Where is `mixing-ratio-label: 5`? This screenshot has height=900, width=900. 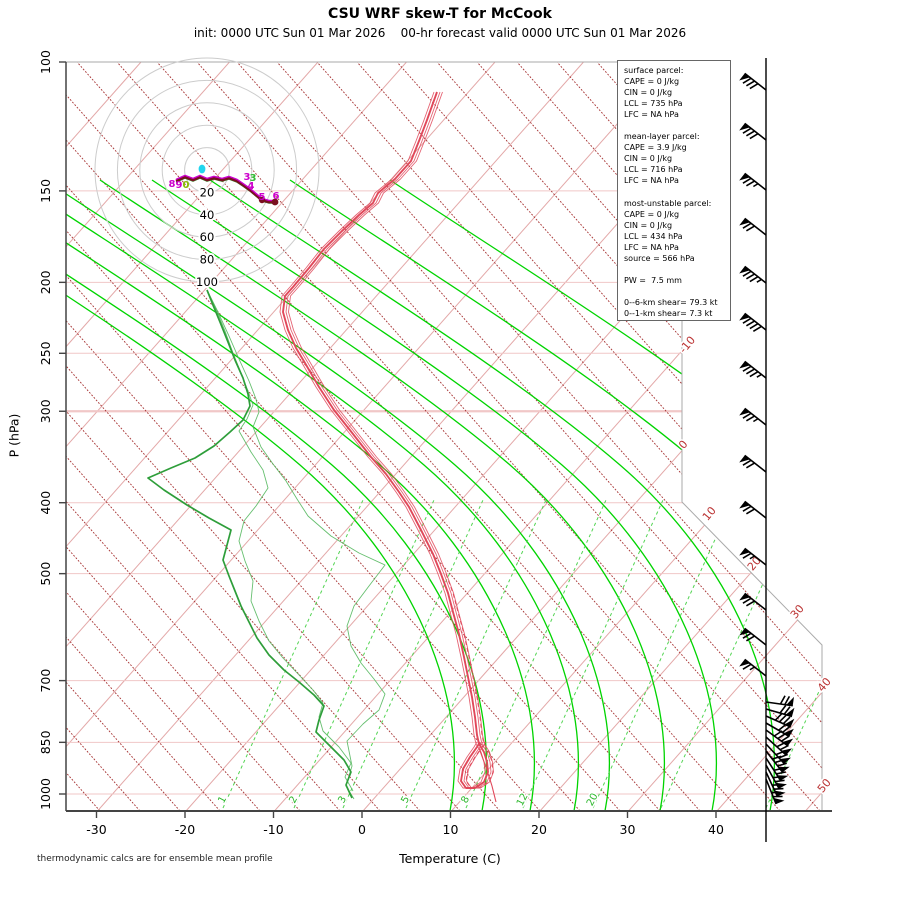 mixing-ratio-label: 5 is located at coordinates (405, 799).